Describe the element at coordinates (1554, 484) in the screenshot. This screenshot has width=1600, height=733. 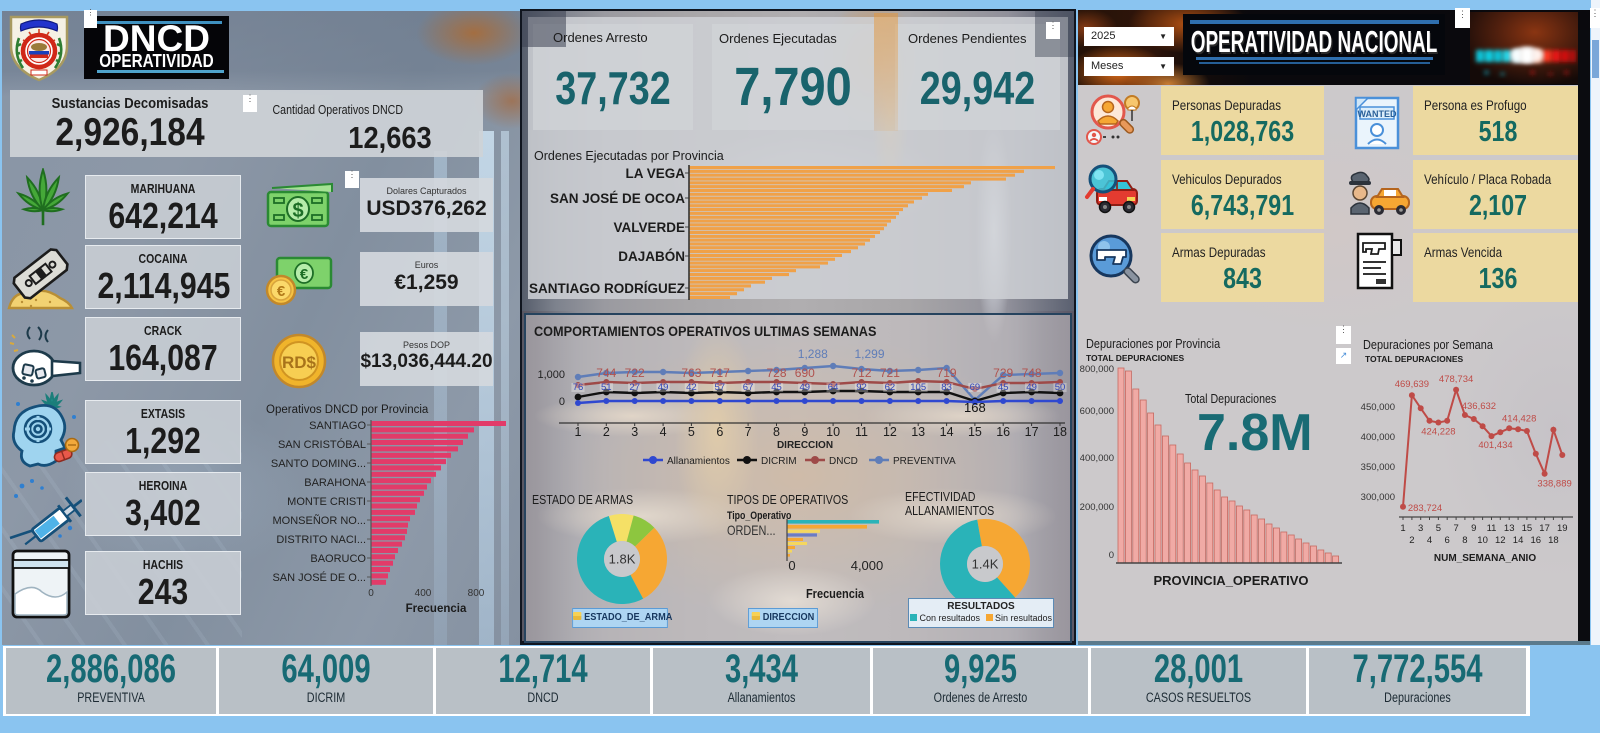
I see `svg-text: 338,889` at that location.